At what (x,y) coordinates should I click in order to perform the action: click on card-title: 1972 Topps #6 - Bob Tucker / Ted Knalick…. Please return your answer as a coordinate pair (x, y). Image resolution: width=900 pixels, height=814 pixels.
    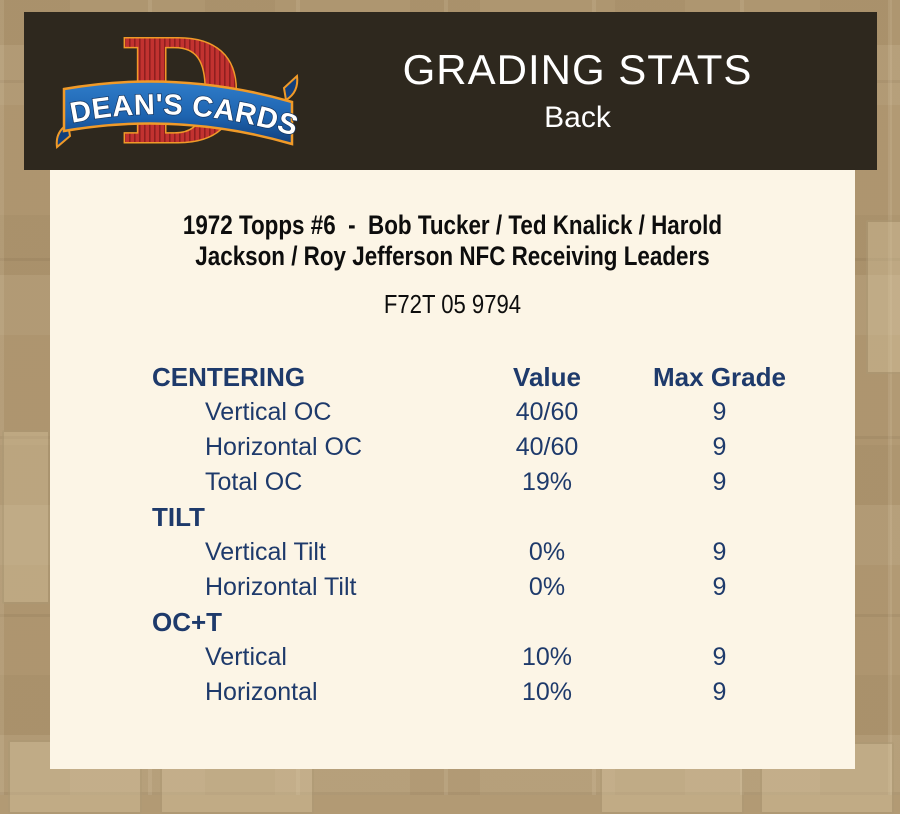
    Looking at the image, I should click on (452, 241).